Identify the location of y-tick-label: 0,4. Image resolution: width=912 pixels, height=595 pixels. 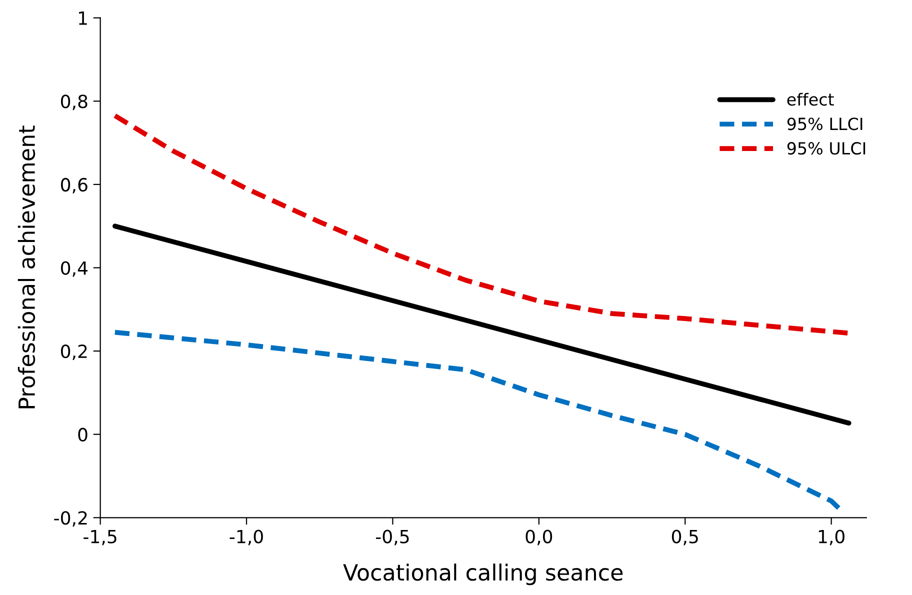
(74, 269).